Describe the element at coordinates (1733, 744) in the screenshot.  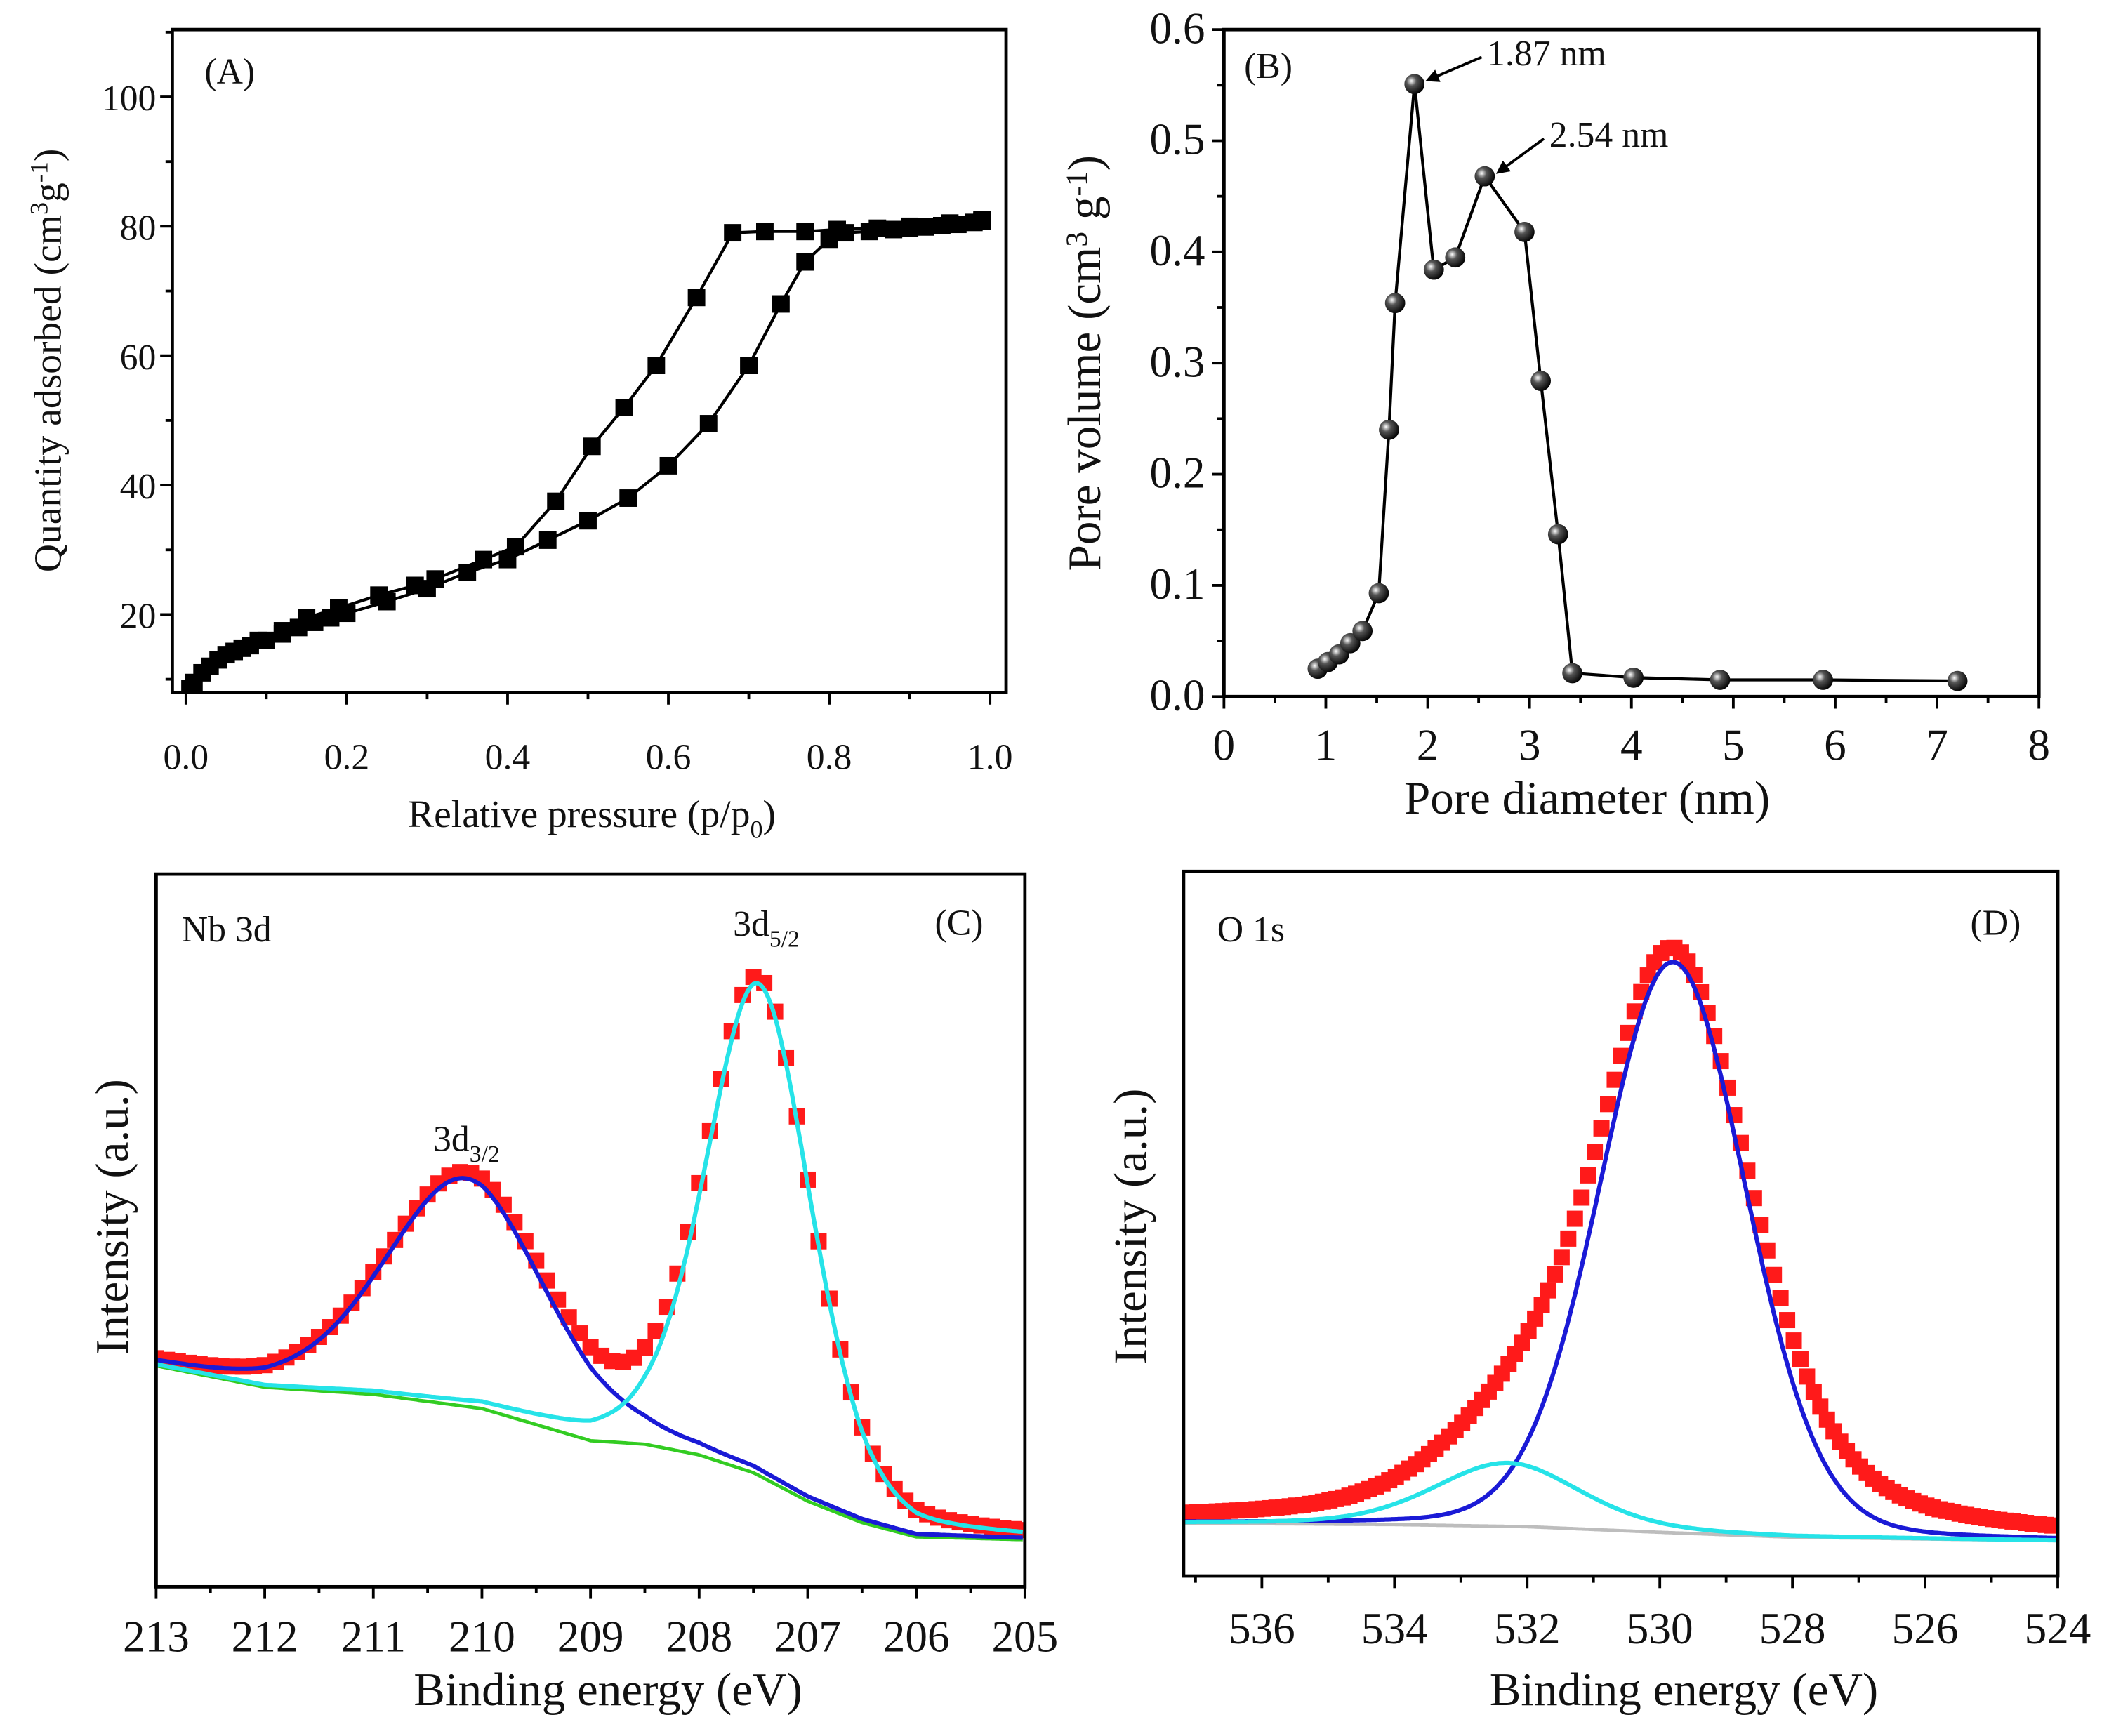
I see `x-tick-label: 5` at that location.